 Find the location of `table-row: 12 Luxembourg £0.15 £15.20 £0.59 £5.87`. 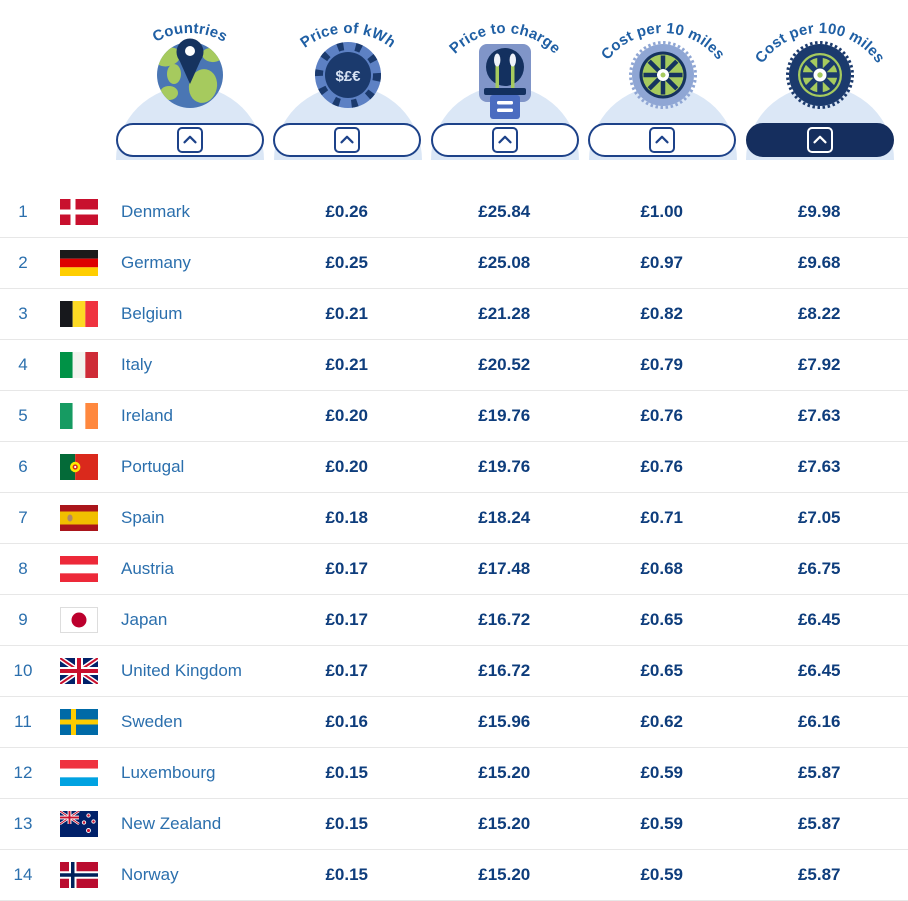

table-row: 12 Luxembourg £0.15 £15.20 £0.59 £5.87 is located at coordinates (454, 773).